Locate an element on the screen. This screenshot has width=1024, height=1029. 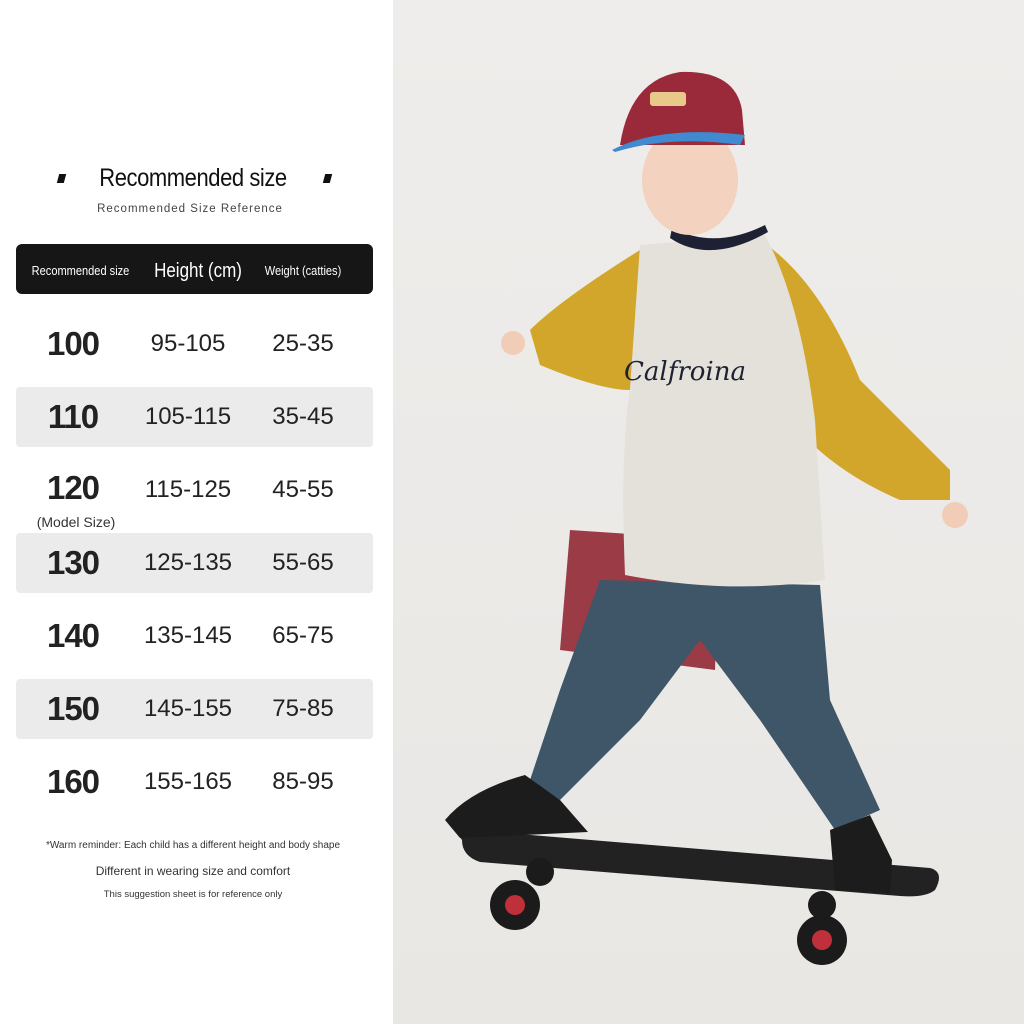
table-row: 110 105-115 35-45 is located at coordinates (194, 417).